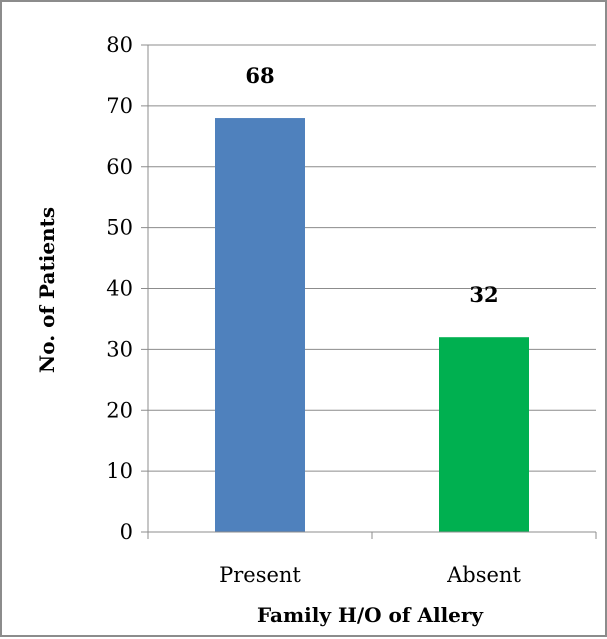 This screenshot has height=639, width=607. I want to click on y-tick-label: 50, so click(119, 228).